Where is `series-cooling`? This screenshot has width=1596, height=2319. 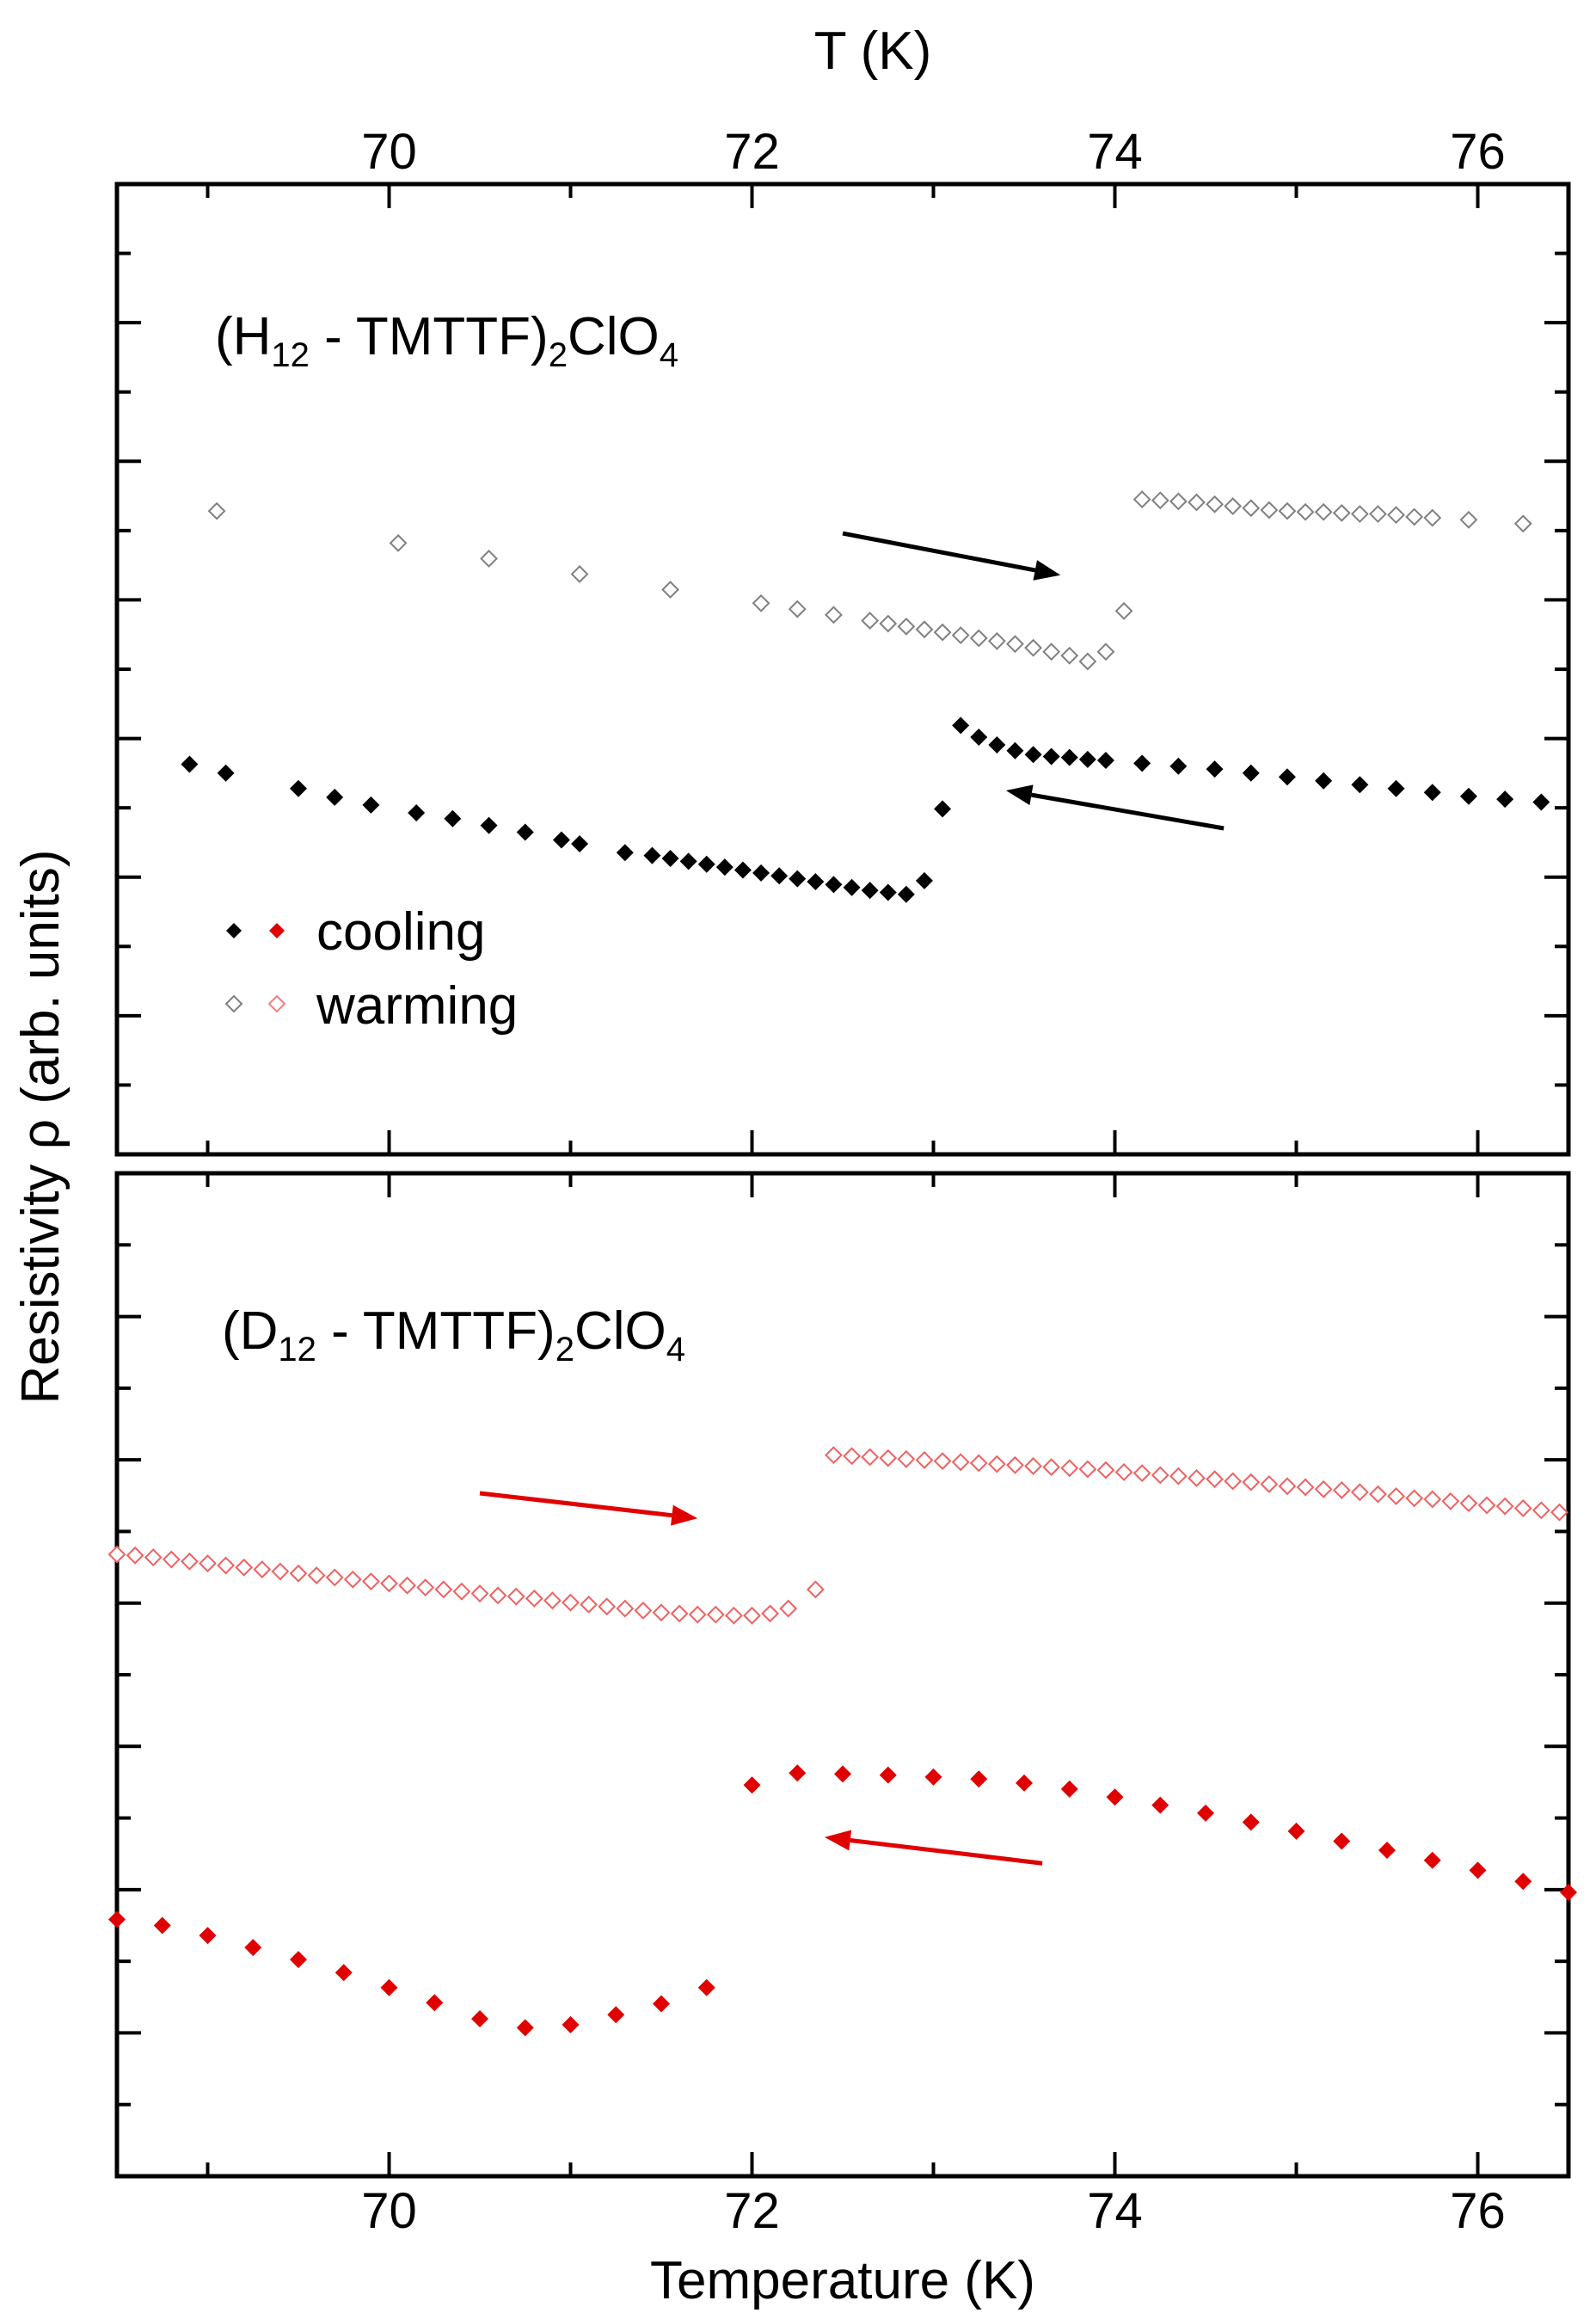
series-cooling is located at coordinates (842, 1901).